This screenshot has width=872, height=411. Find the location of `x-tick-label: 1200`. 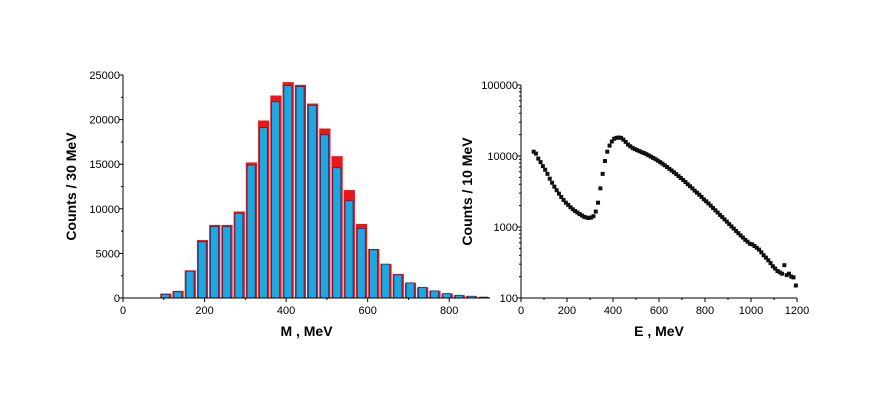

x-tick-label: 1200 is located at coordinates (797, 311).